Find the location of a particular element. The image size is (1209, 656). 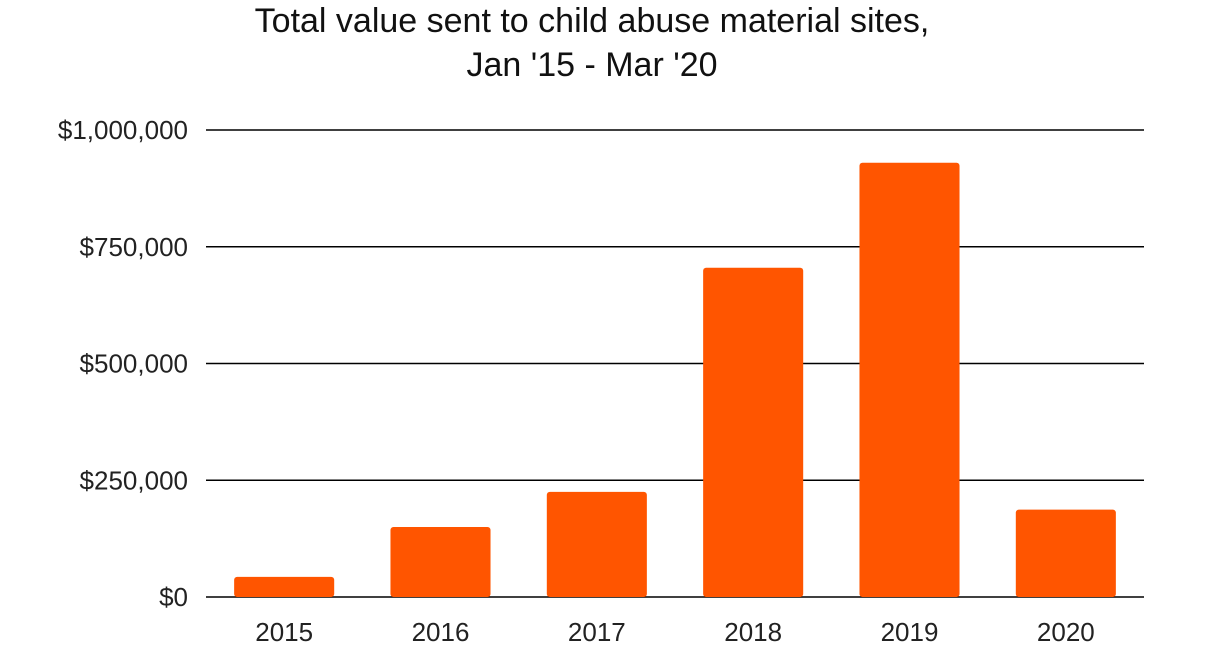

y-tick-label: $0 is located at coordinates (173, 597).